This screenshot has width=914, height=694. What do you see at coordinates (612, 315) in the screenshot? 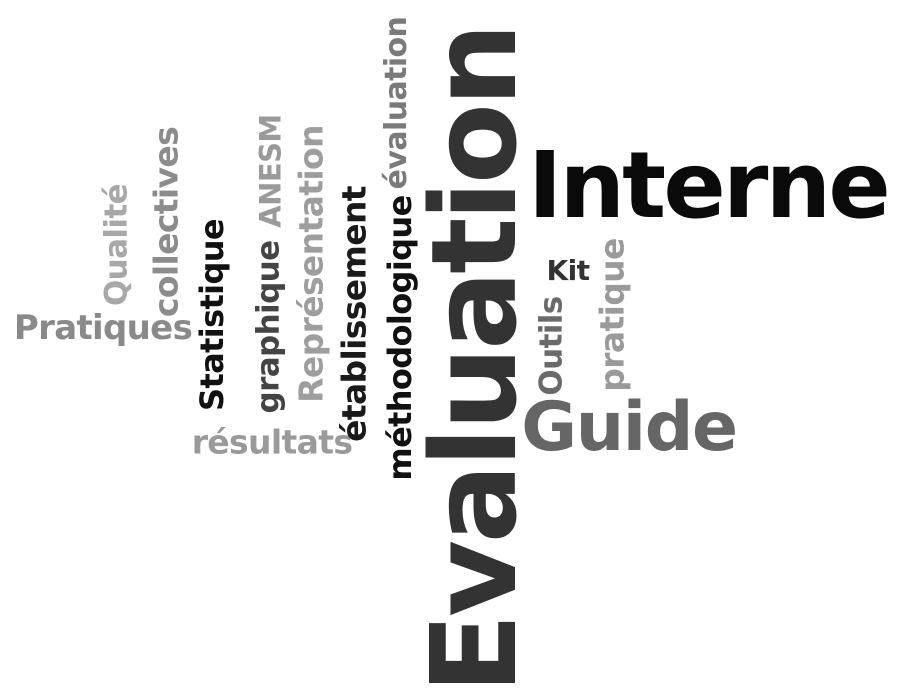
I see `word-pratique: pratique` at bounding box center [612, 315].